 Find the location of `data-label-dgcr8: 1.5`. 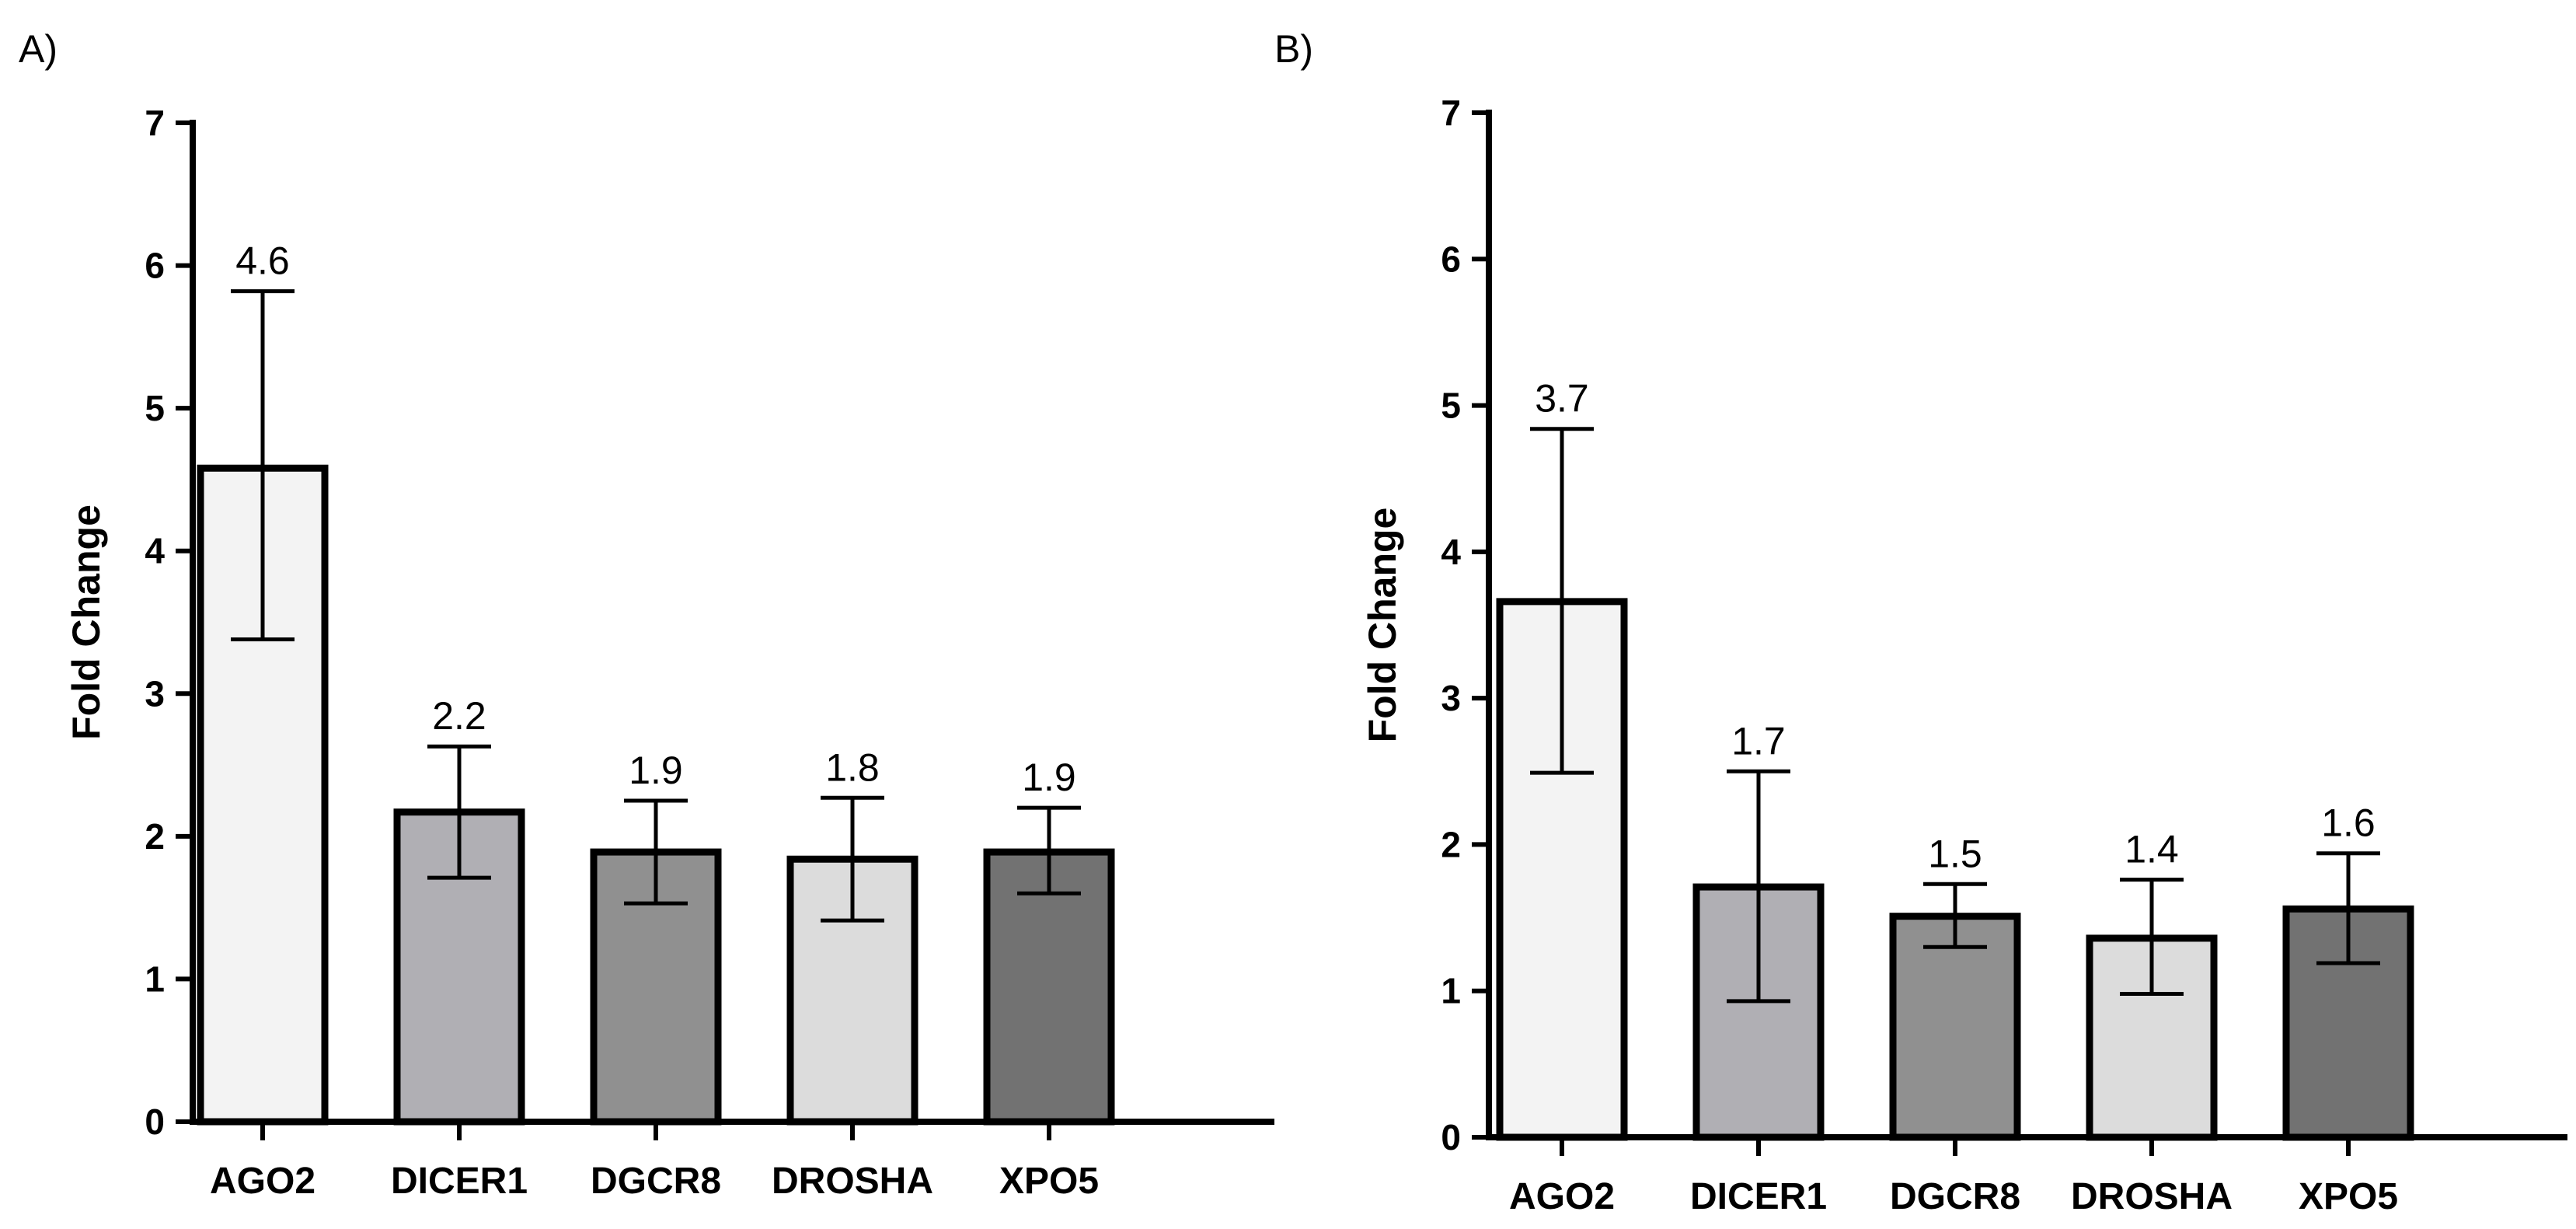

data-label-dgcr8: 1.5 is located at coordinates (1955, 854).